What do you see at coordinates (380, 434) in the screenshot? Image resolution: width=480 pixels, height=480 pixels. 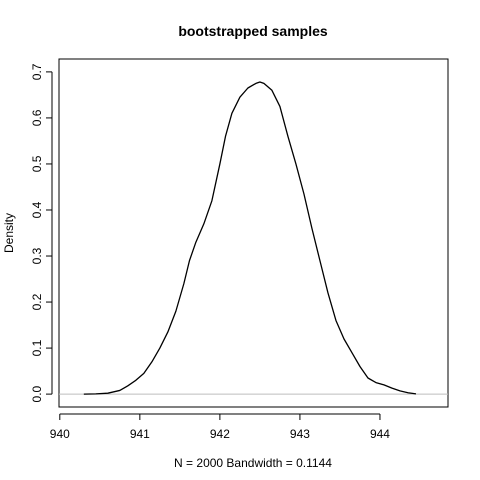 I see `x-tick-label: 944` at bounding box center [380, 434].